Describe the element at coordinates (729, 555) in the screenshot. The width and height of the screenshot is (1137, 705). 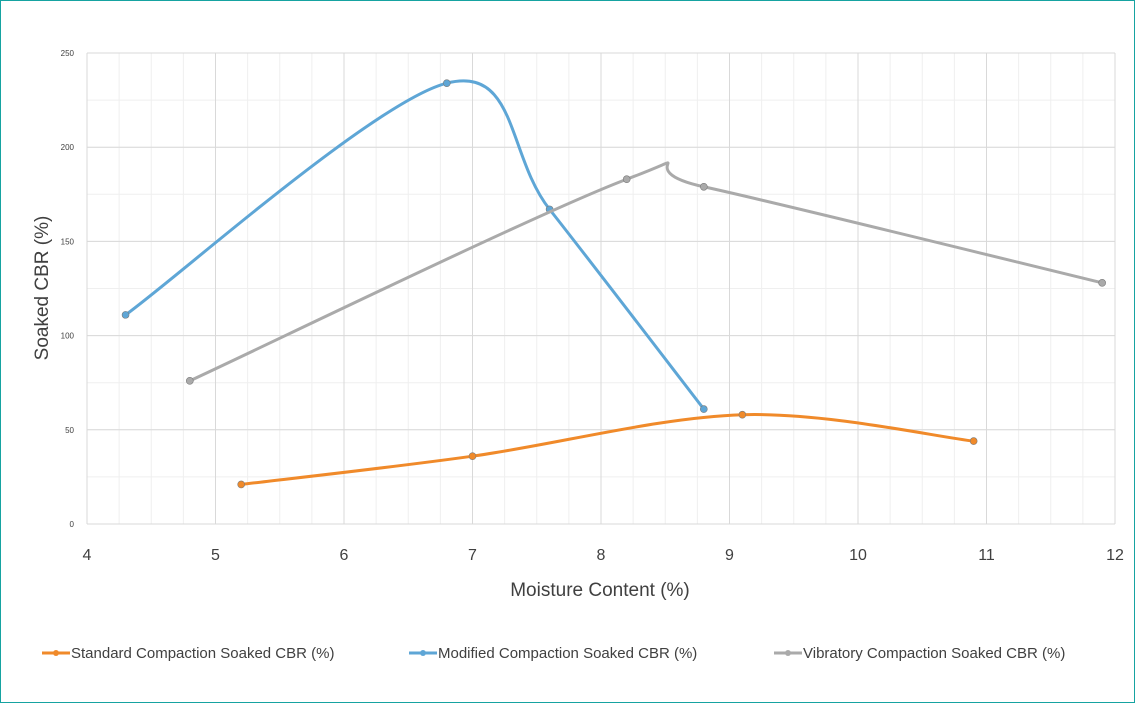
I see `x-tick-label: 9` at that location.